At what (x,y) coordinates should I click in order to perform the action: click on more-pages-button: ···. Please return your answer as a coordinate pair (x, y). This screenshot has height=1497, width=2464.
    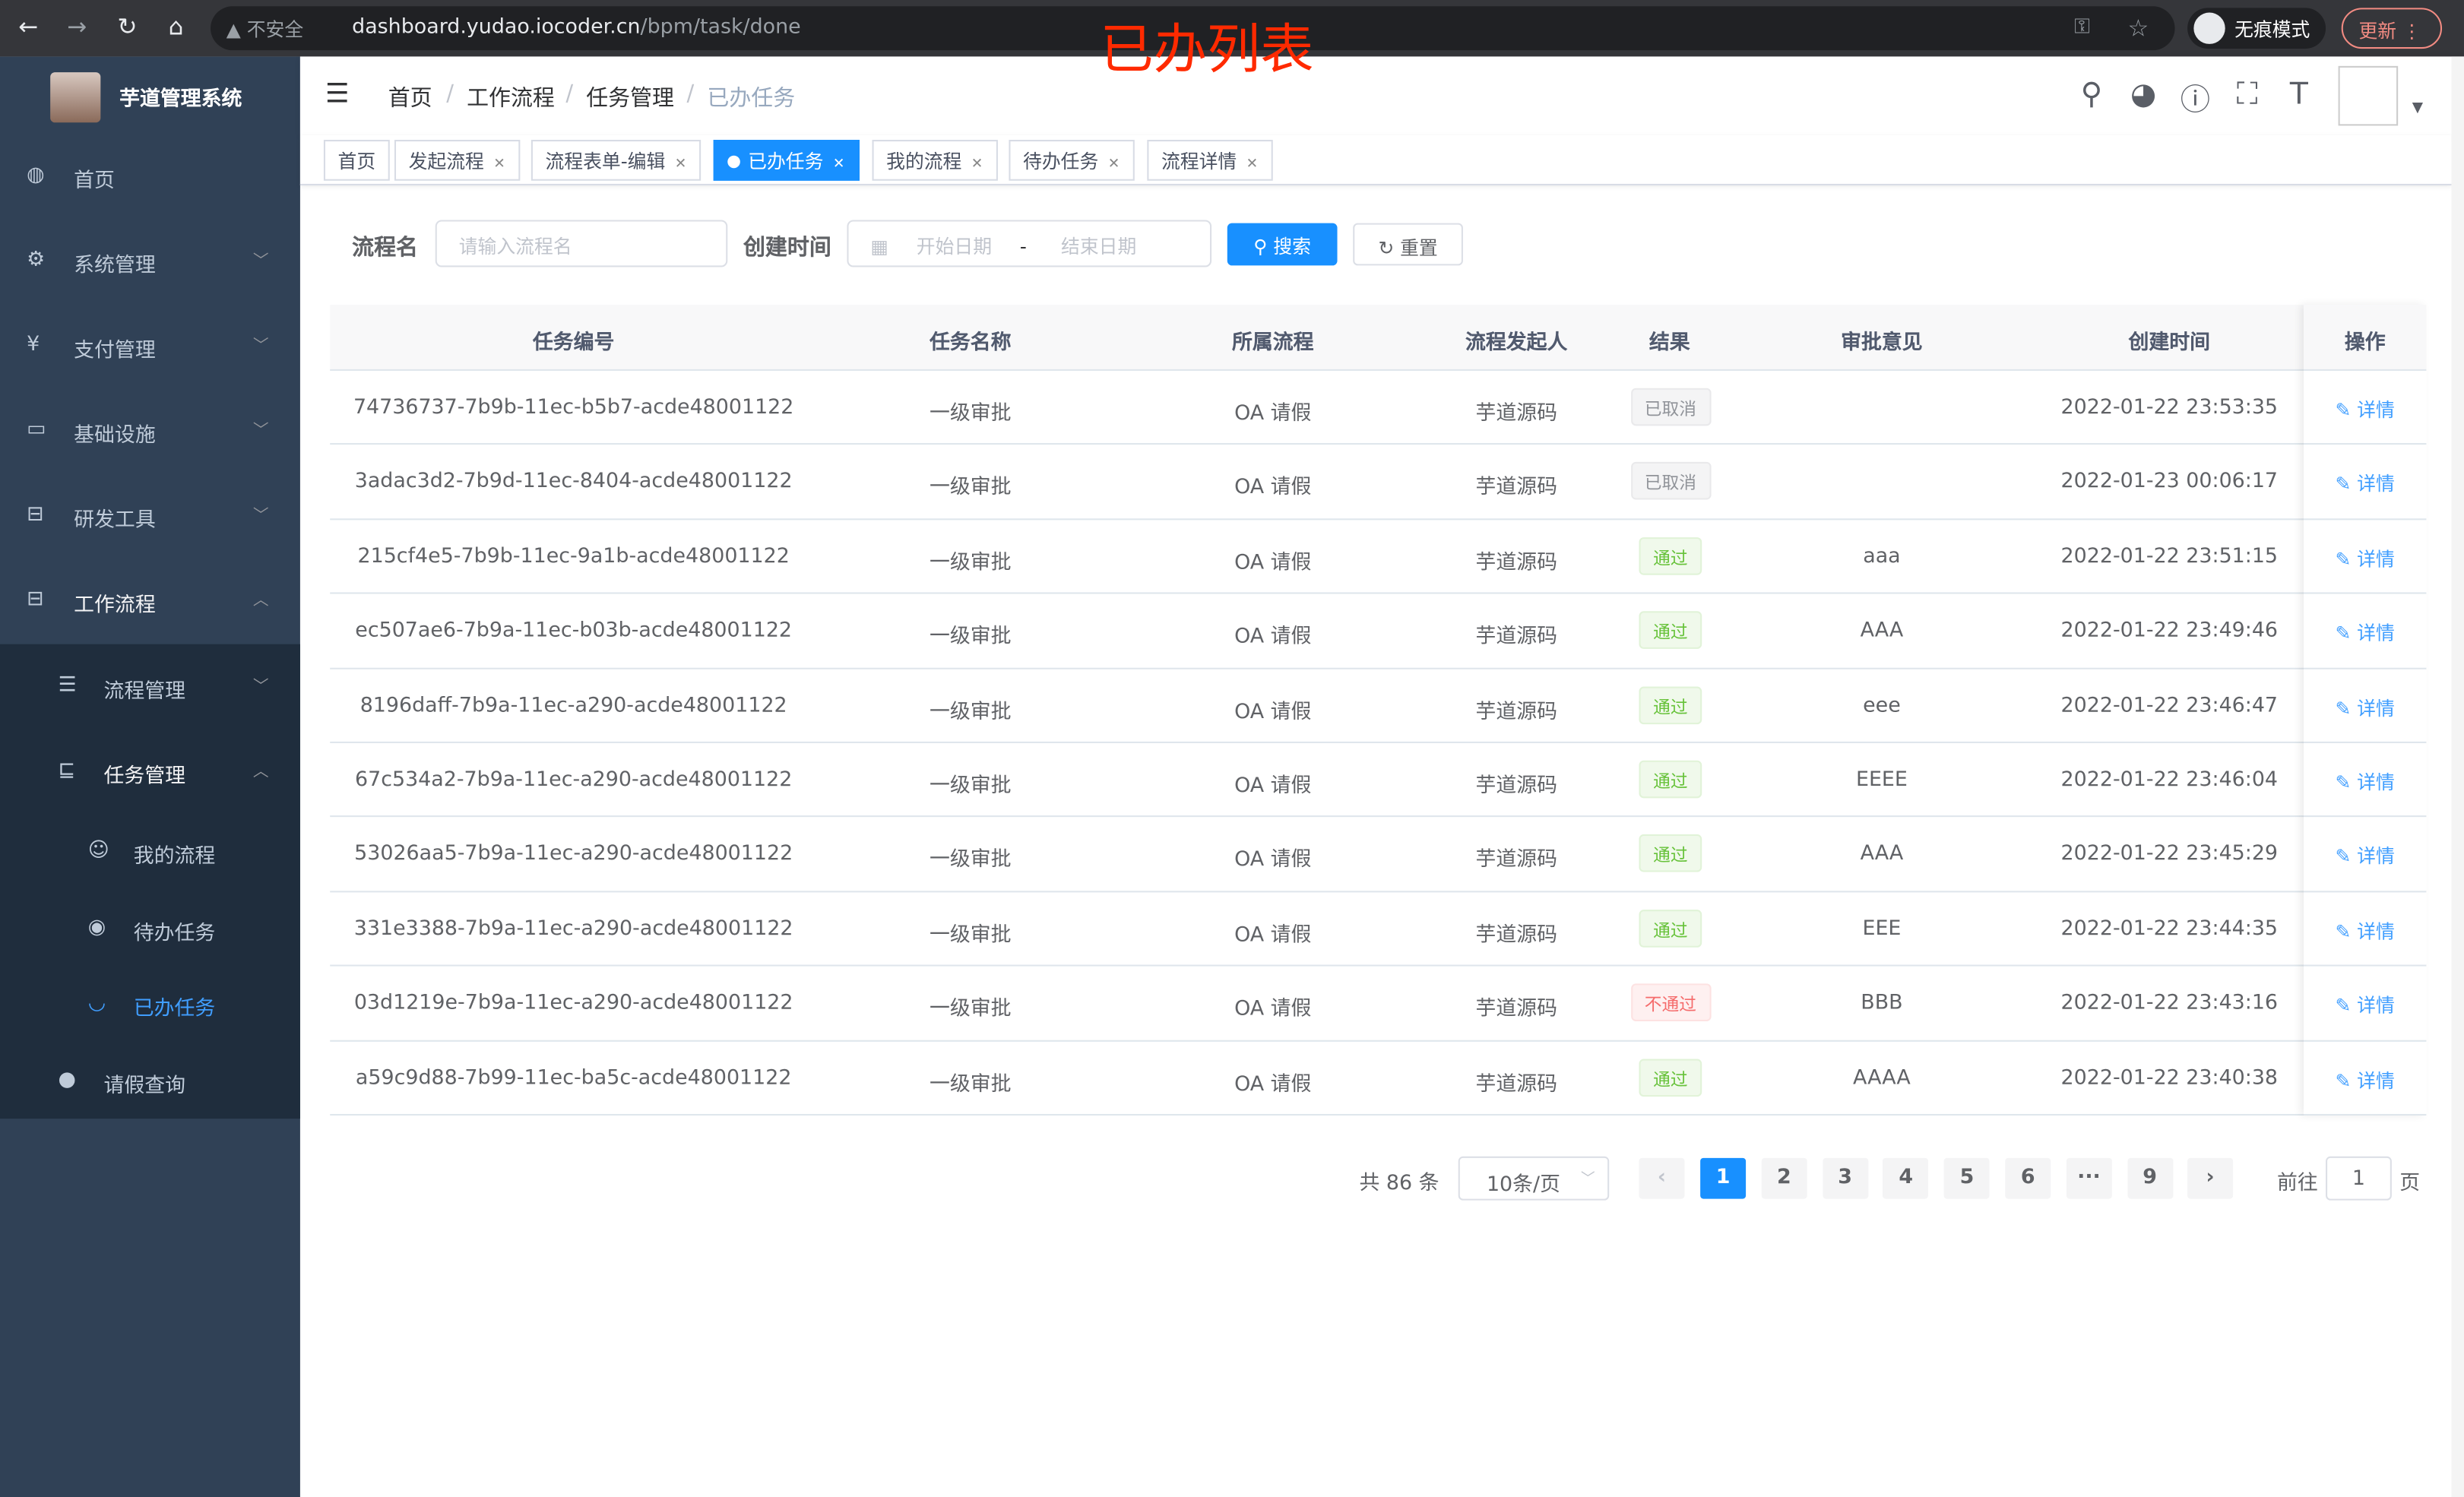
    Looking at the image, I should click on (2089, 1178).